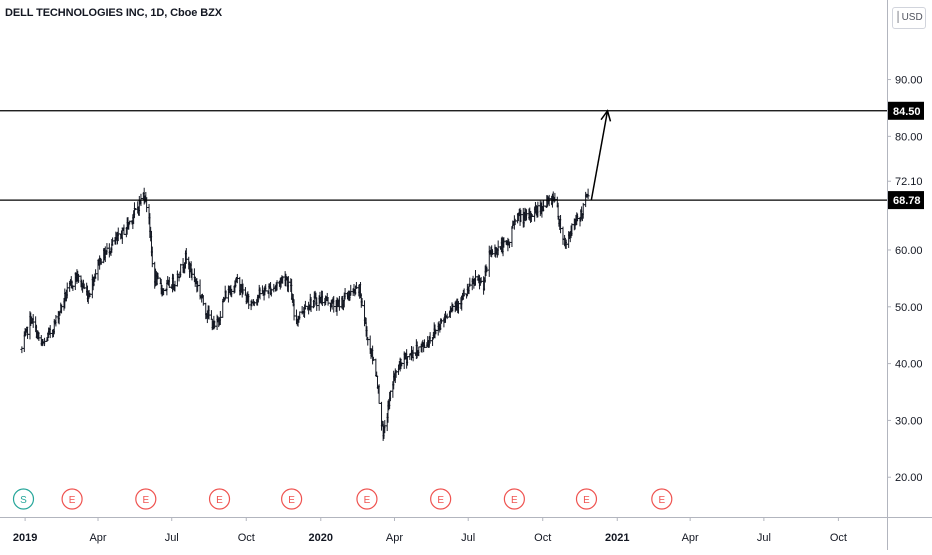 Image resolution: width=932 pixels, height=555 pixels. I want to click on split-event-icon: S, so click(23, 499).